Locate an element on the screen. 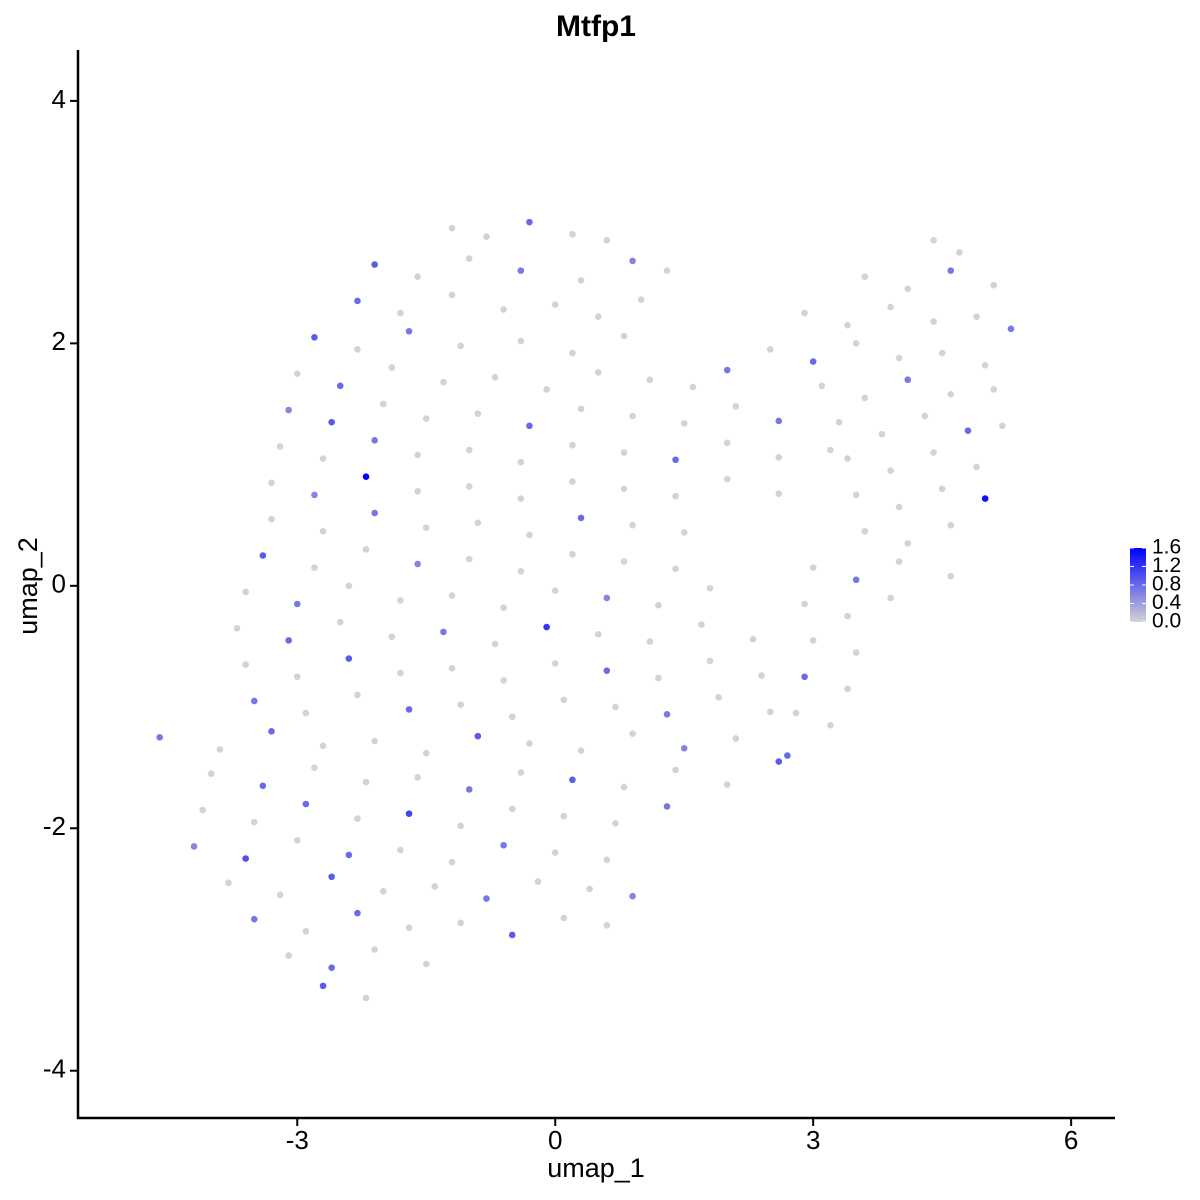 This screenshot has width=1200, height=1200. y-tick-label: 4 is located at coordinates (59, 99).